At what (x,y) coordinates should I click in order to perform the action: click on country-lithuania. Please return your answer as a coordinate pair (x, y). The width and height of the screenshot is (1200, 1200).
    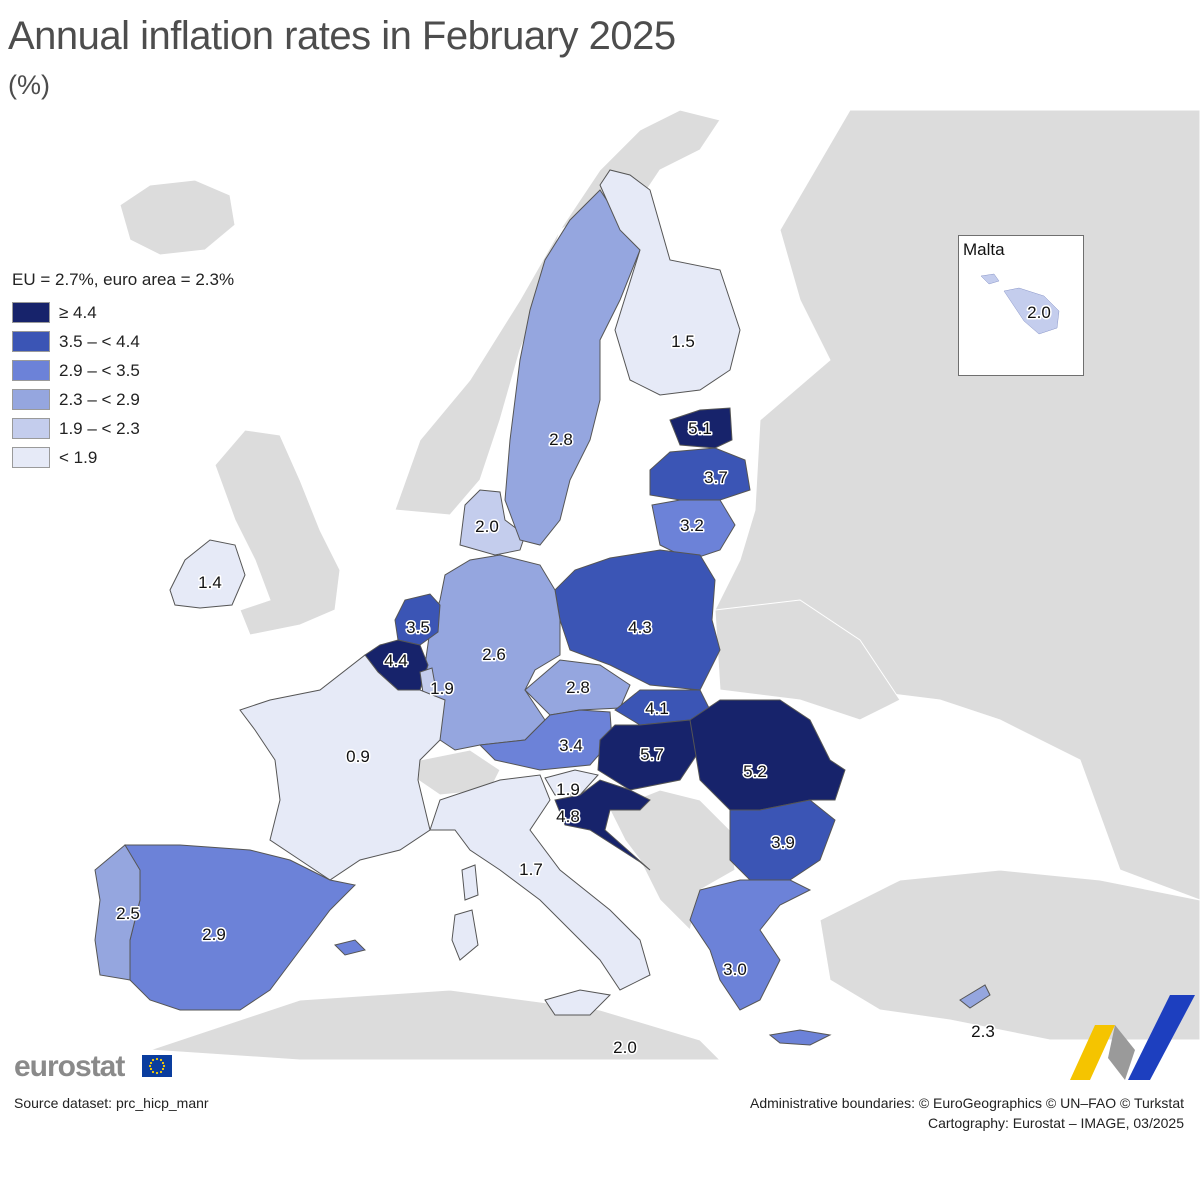
    Looking at the image, I should click on (693, 530).